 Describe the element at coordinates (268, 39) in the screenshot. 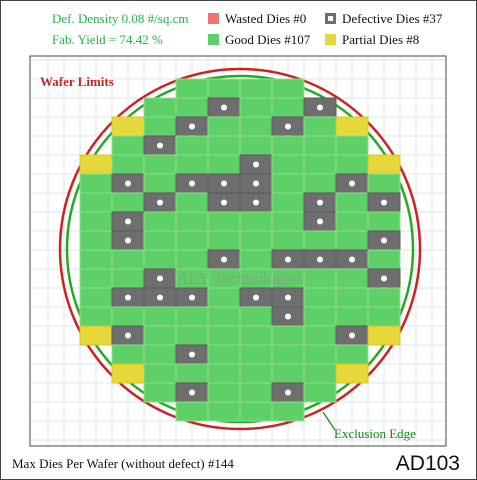

I see `legend-label: Good Dies #107` at that location.